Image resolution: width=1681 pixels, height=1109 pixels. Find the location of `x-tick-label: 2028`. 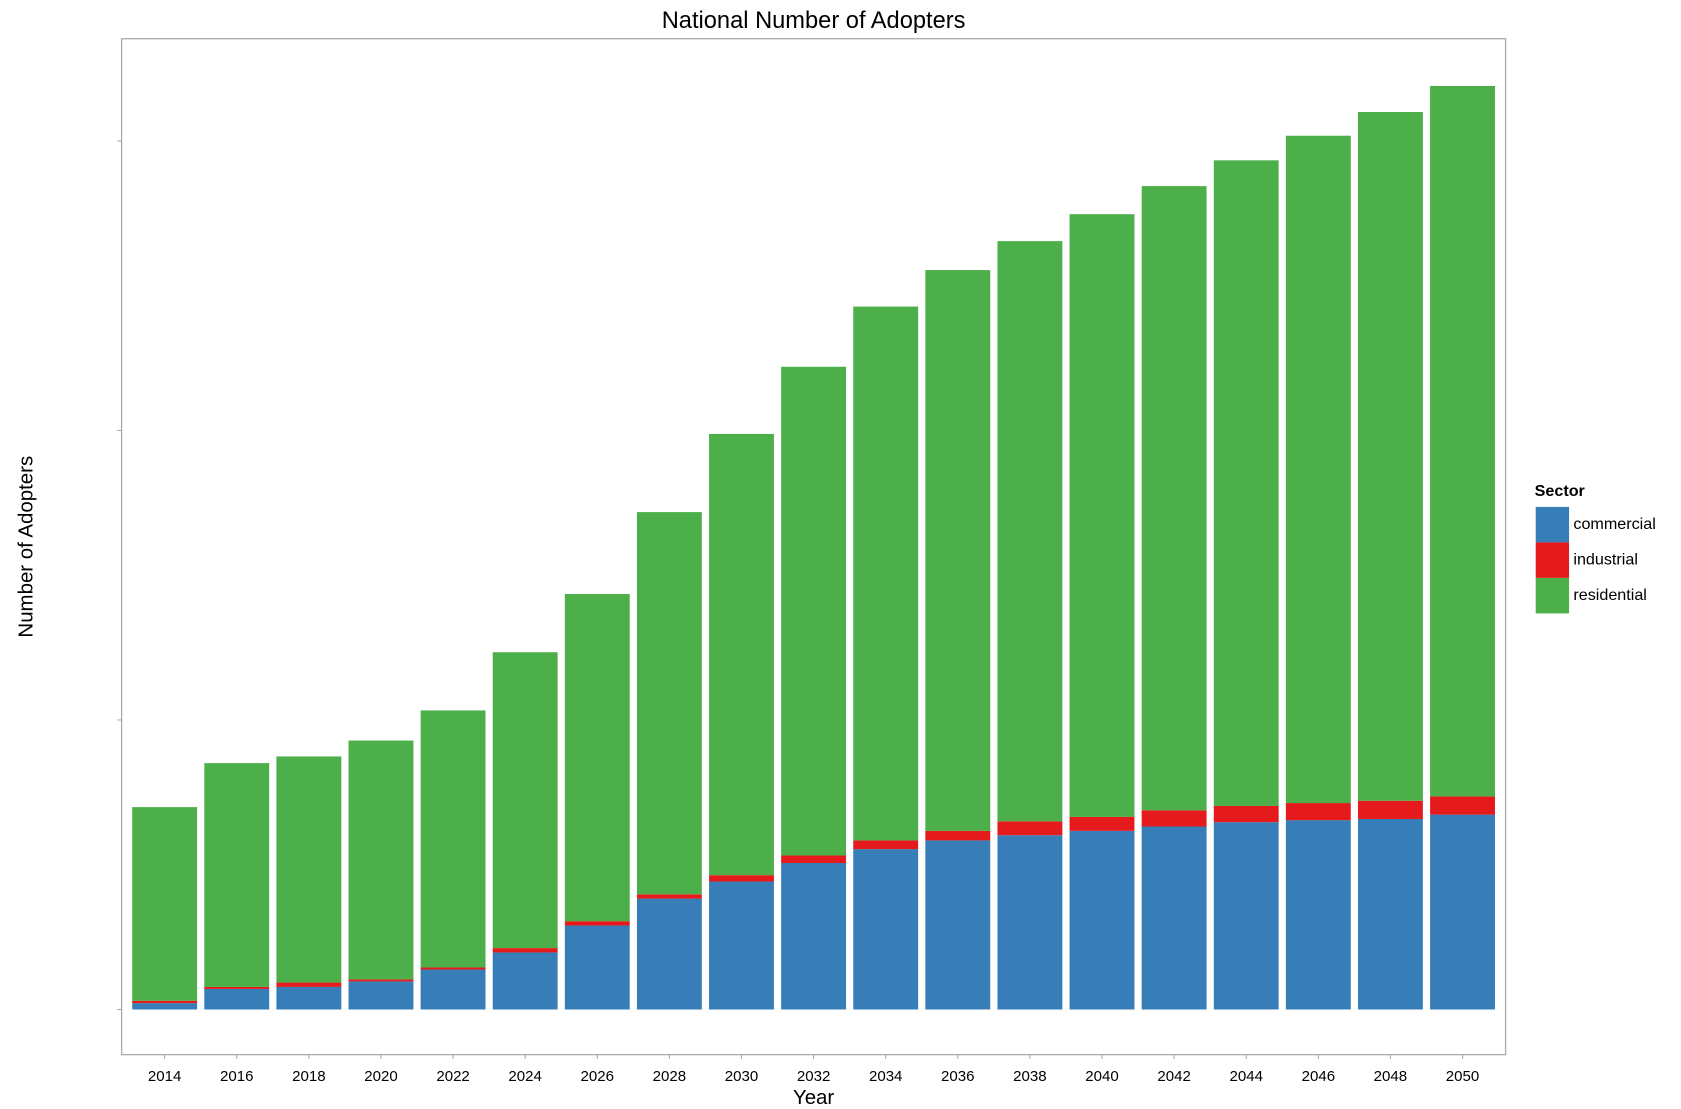

x-tick-label: 2028 is located at coordinates (669, 1076).